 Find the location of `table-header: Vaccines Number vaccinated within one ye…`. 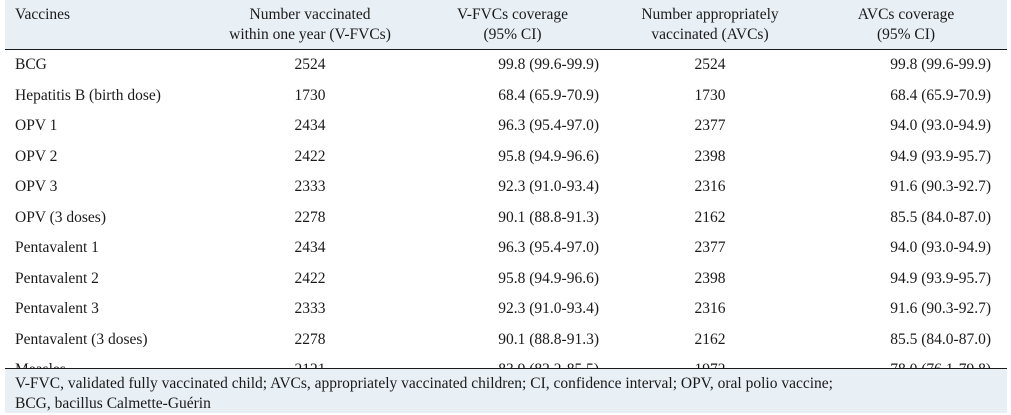

table-header: Vaccines Number vaccinated within one ye… is located at coordinates (506, 25).